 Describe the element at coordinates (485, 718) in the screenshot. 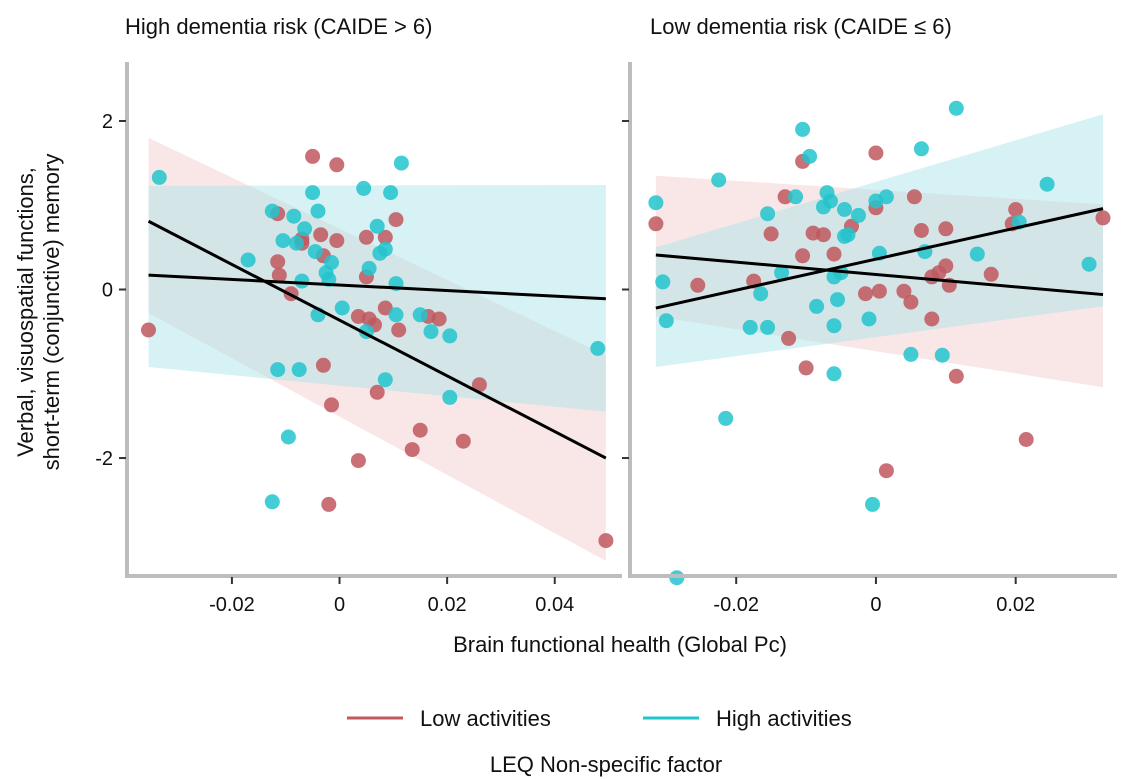

I see `legend-label-low-activities: Low activities` at that location.